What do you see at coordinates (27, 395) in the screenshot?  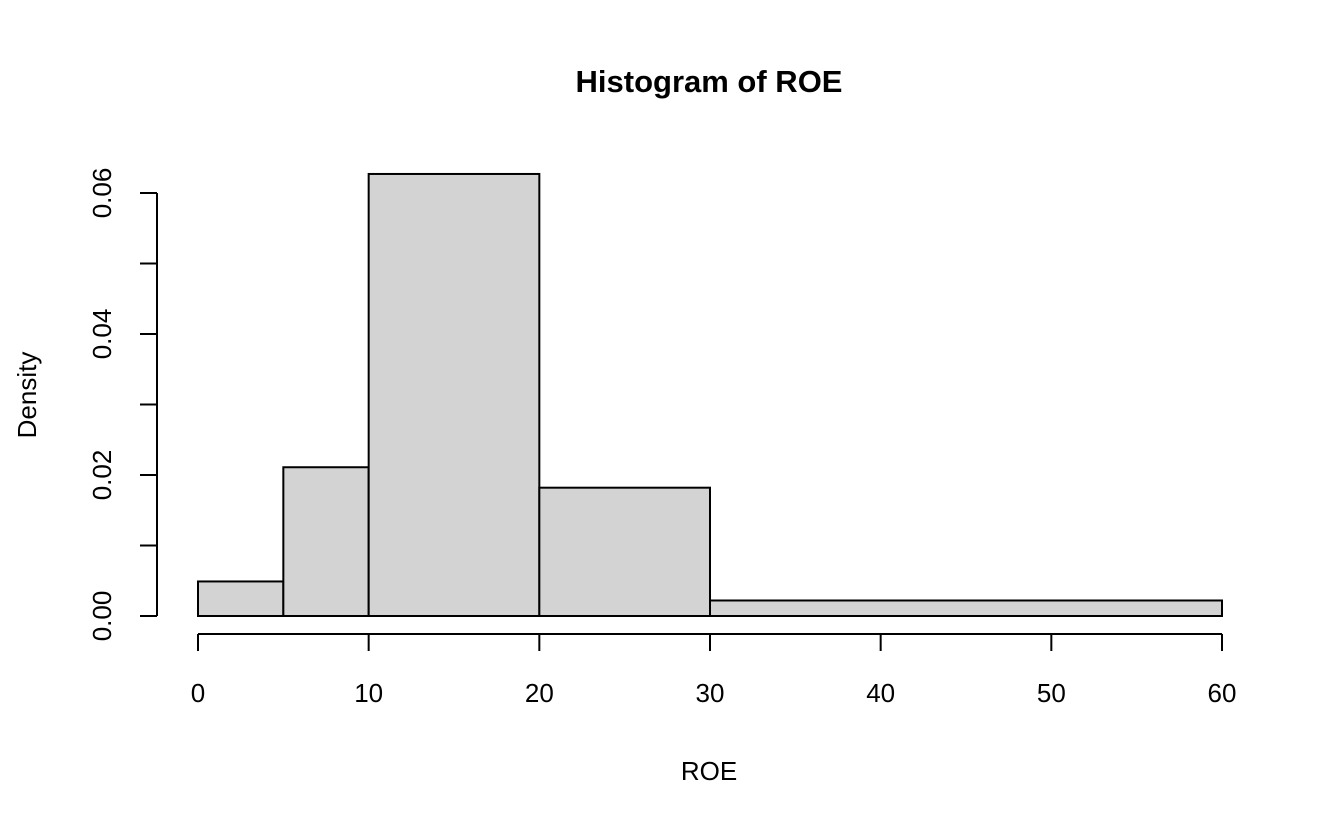 I see `y-axis-label: Density` at bounding box center [27, 395].